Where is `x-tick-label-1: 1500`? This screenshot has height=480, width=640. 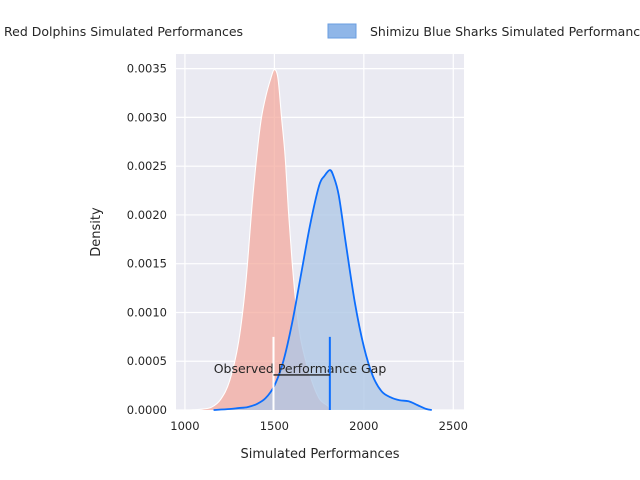 x-tick-label-1: 1500 is located at coordinates (274, 426).